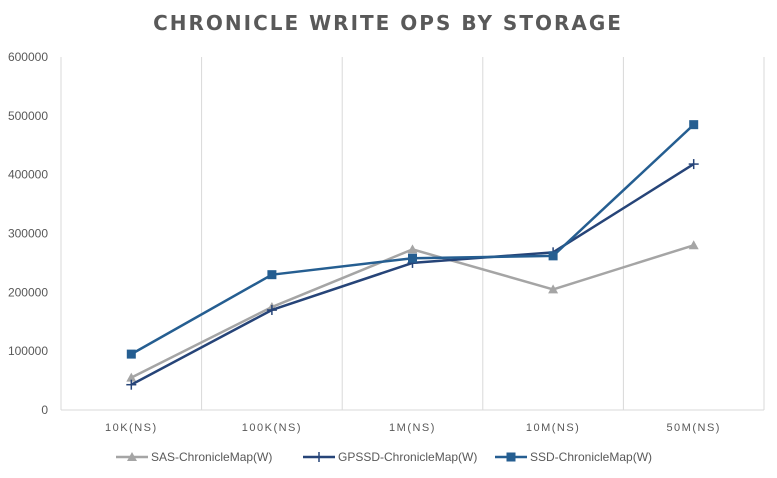  I want to click on x-tick-label: 10K(NS), so click(131, 428).